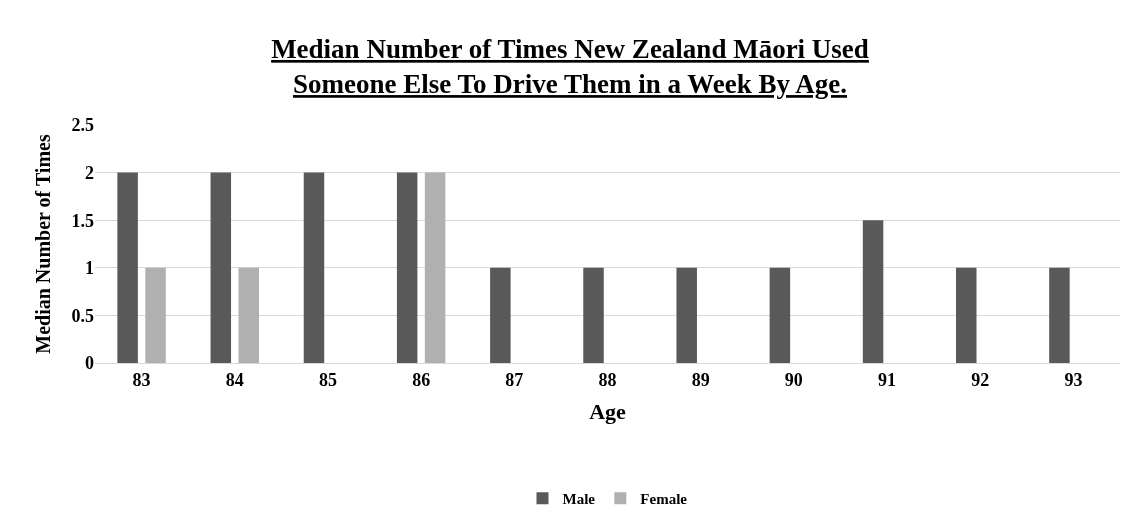 This screenshot has height=527, width=1140. What do you see at coordinates (327, 379) in the screenshot?
I see `x-tick-label: 85` at bounding box center [327, 379].